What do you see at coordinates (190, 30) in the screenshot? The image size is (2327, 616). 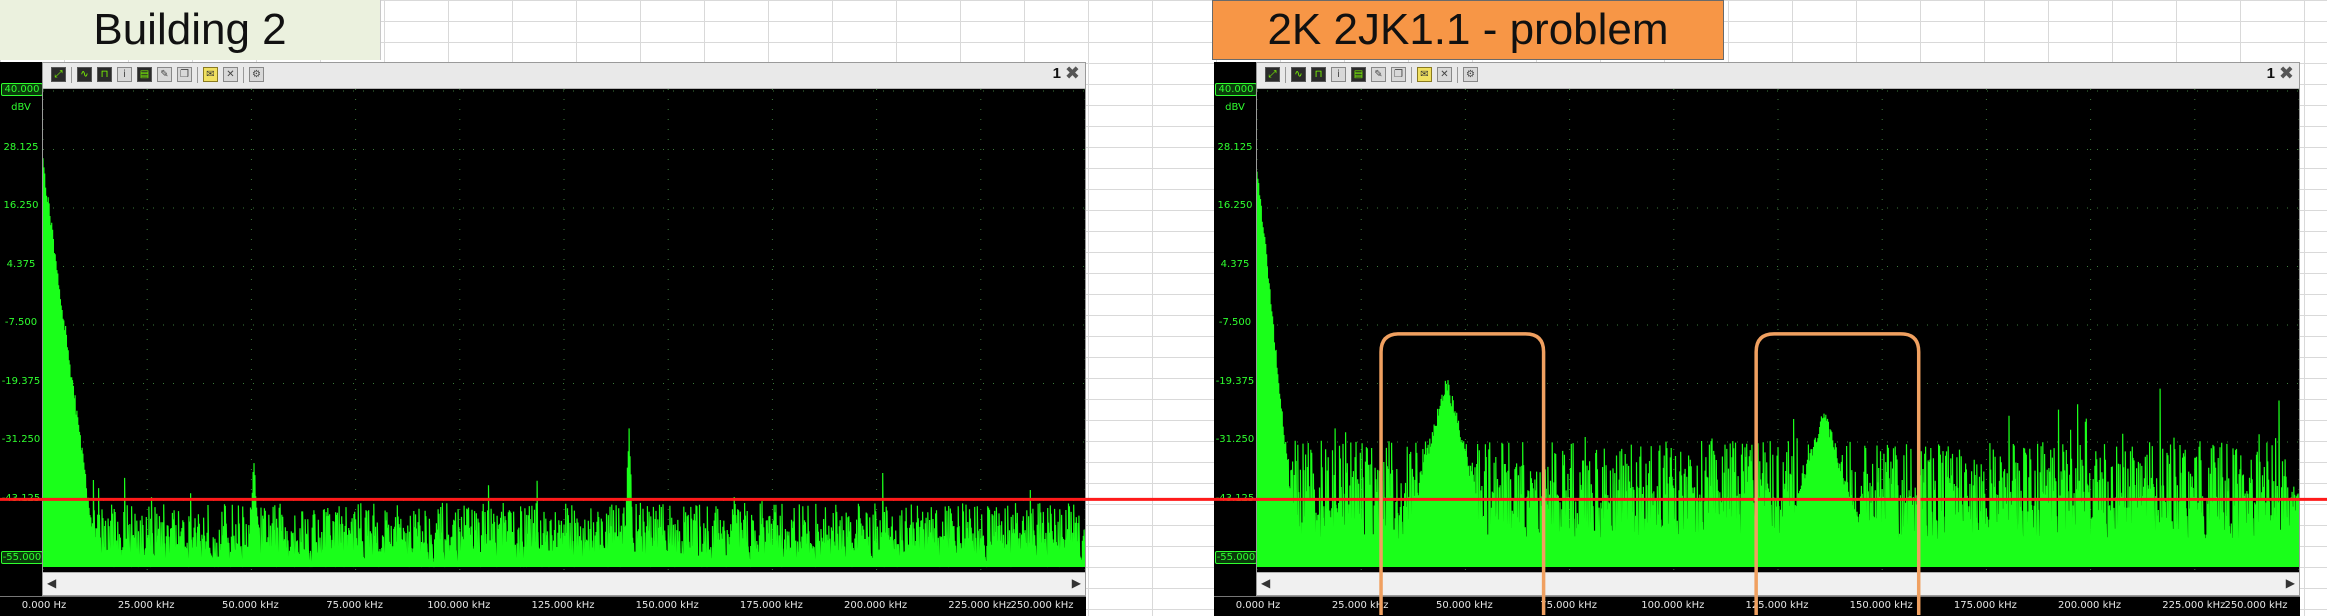 I see `title-building-2: Building 2` at bounding box center [190, 30].